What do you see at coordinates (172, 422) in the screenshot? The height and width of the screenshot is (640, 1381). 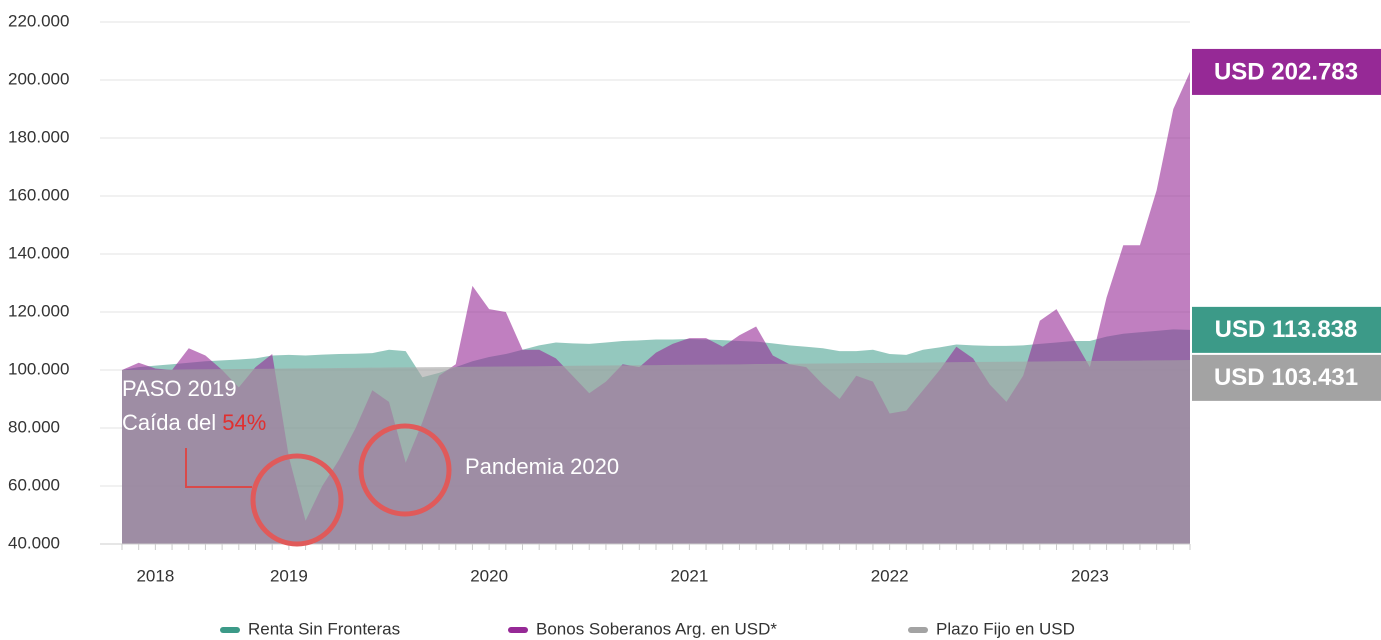 I see `annotation: Caída del` at bounding box center [172, 422].